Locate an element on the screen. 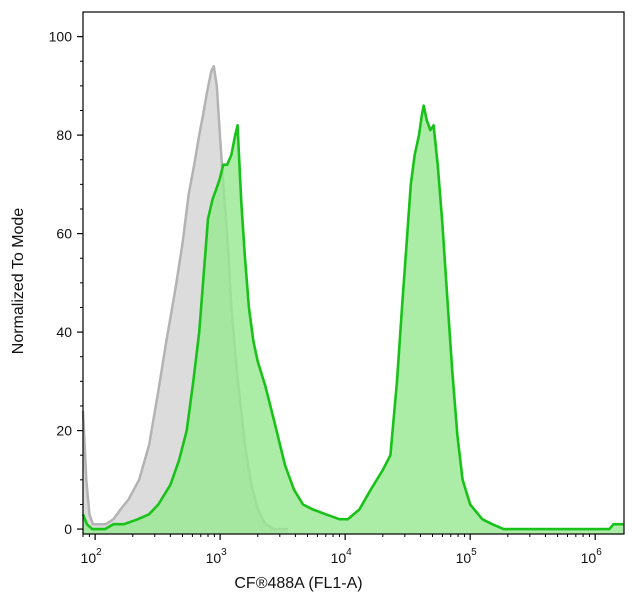 Image resolution: width=634 pixels, height=600 pixels. x-axis-title: CF®488A (FL1-A) is located at coordinates (298, 583).